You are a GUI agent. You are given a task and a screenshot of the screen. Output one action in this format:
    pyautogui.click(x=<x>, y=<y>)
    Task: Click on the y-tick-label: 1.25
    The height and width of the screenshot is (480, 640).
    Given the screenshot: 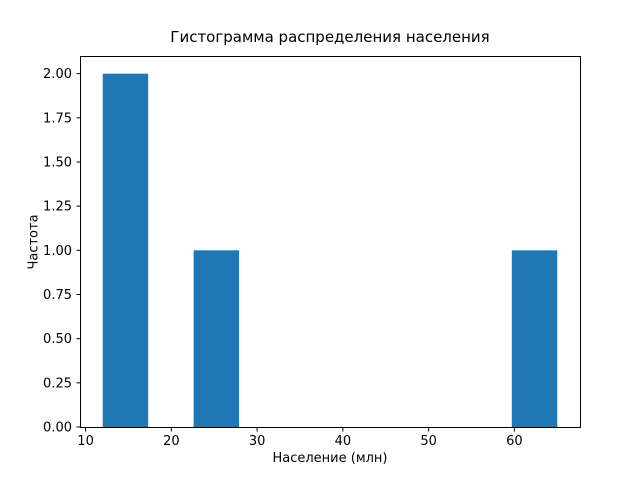 What is the action you would take?
    pyautogui.click(x=57, y=207)
    